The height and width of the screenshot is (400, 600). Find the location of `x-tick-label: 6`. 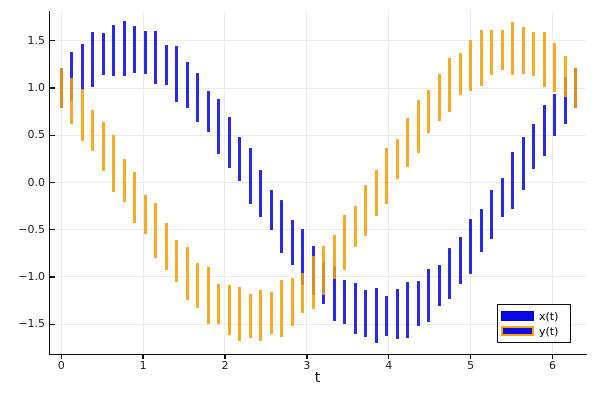

x-tick-label: 6 is located at coordinates (552, 365).